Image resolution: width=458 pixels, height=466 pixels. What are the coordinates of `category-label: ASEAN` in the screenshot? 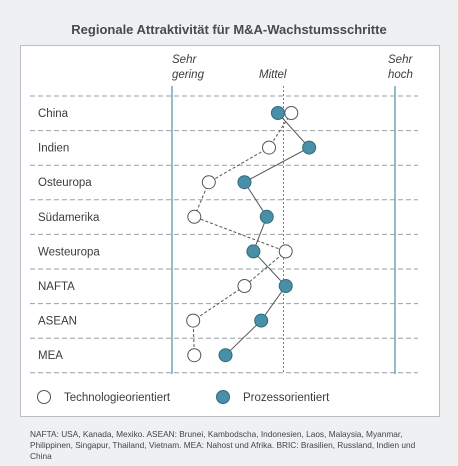 It's located at (57, 322).